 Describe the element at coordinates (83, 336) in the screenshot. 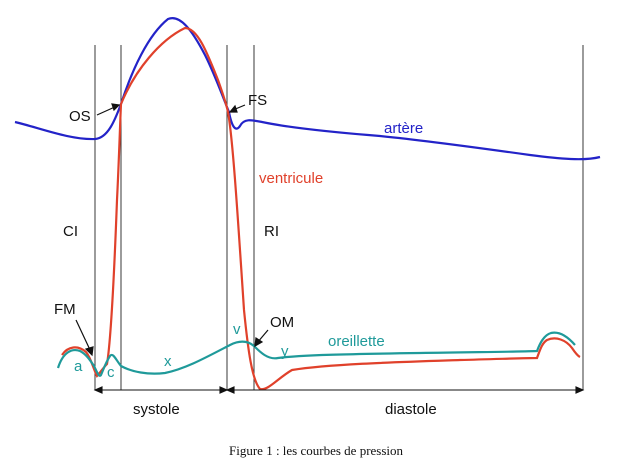

I see `arrow-fm` at that location.